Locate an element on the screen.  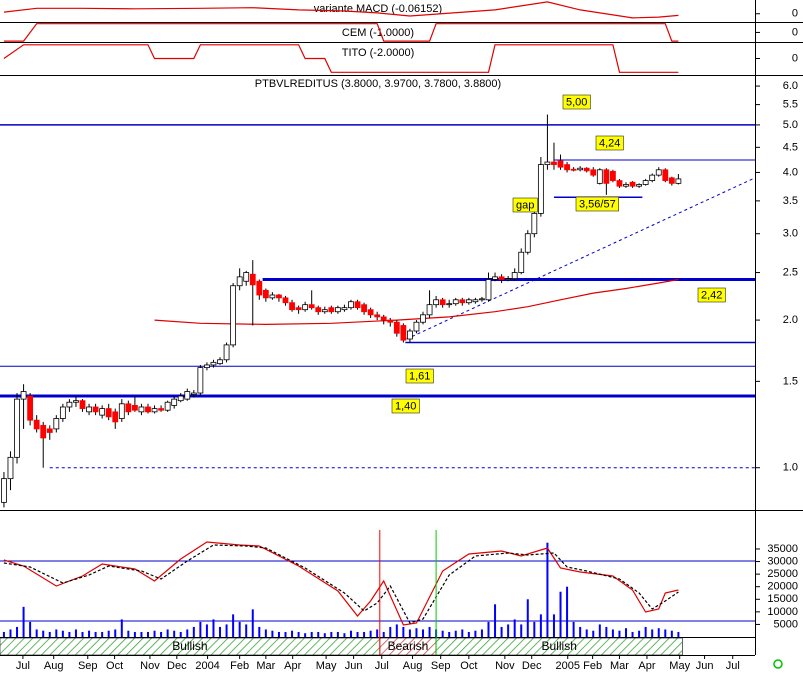
x-tick-label: Jun is located at coordinates (354, 666).